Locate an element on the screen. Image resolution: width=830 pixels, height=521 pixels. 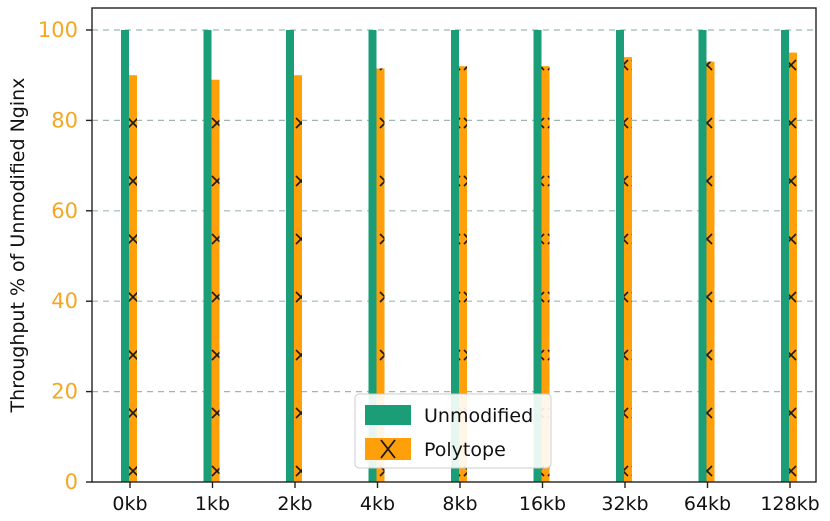
x-axis-ticks: 0kb 1kb 2kb 4kb 8kb 16kb 32kb 64kb 128kb is located at coordinates (466, 498).